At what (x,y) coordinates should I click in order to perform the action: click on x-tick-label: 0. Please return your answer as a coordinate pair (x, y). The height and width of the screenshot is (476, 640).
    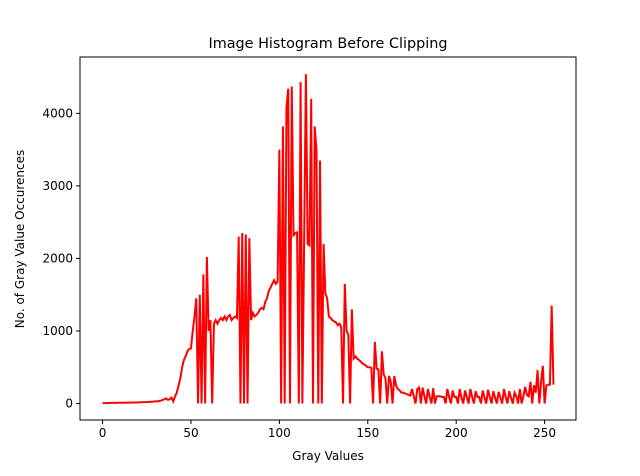
    Looking at the image, I should click on (103, 433).